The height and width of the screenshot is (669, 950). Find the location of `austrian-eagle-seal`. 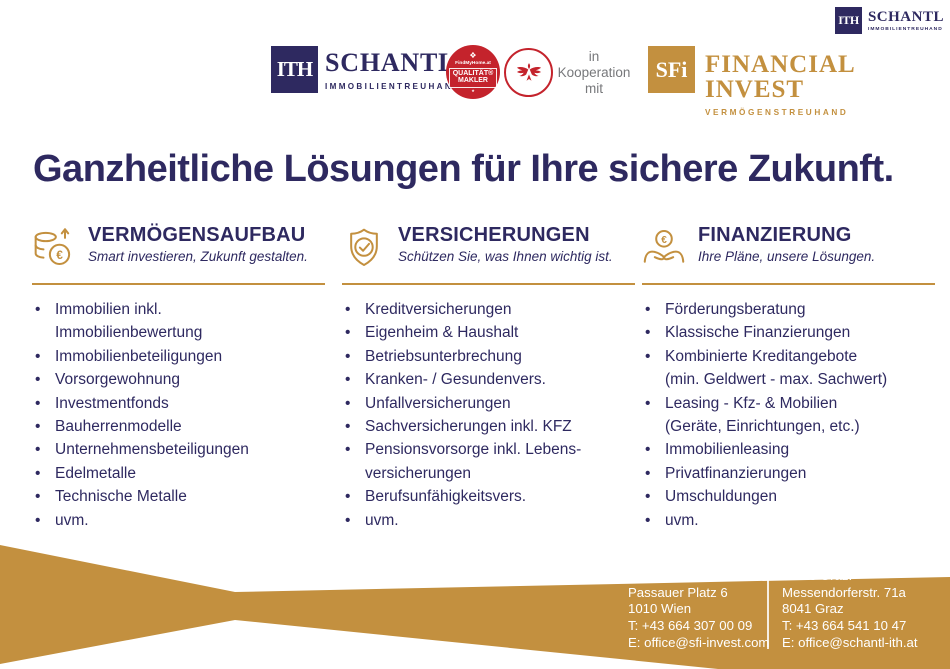

austrian-eagle-seal is located at coordinates (528, 72).